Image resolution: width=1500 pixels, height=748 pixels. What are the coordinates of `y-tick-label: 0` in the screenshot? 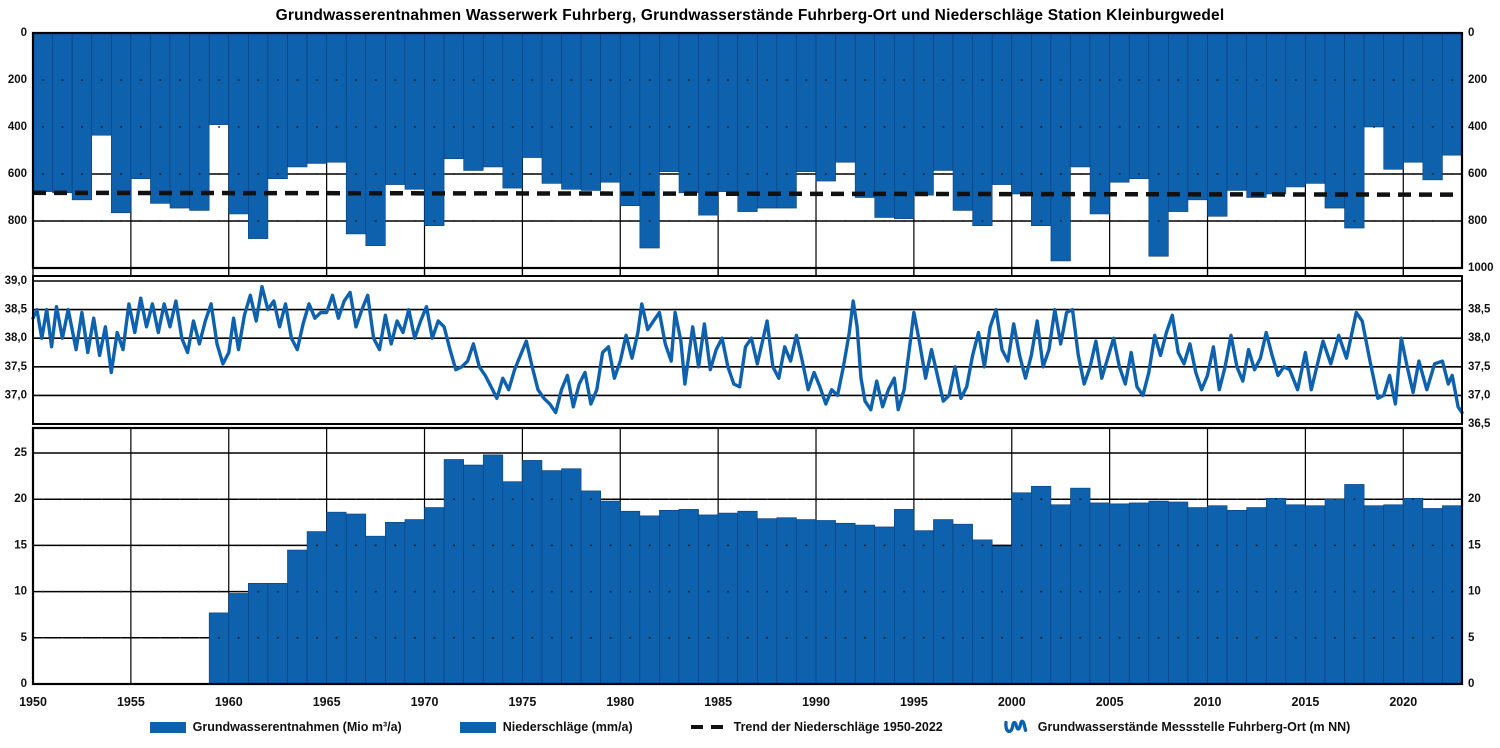 It's located at (24, 33).